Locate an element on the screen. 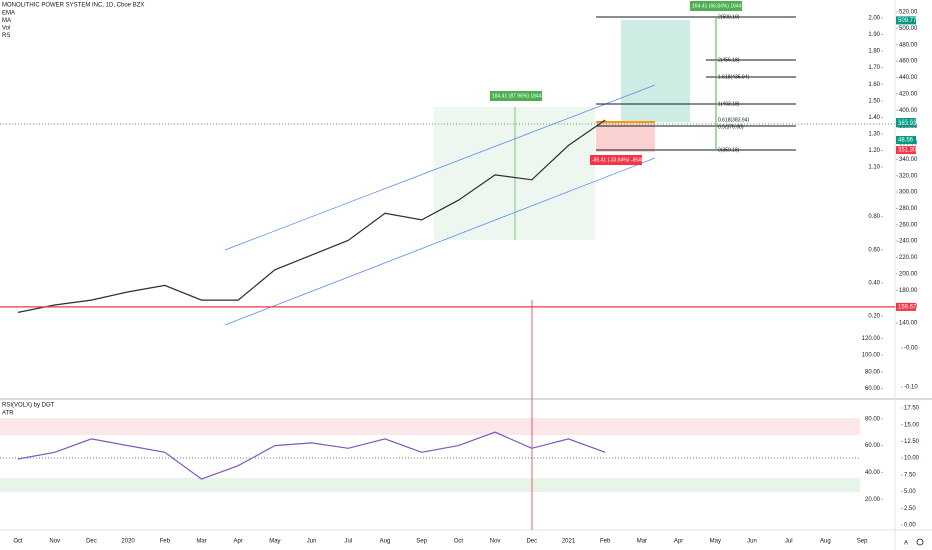 The image size is (932, 550). price-marker-label: 383.93 is located at coordinates (907, 124).